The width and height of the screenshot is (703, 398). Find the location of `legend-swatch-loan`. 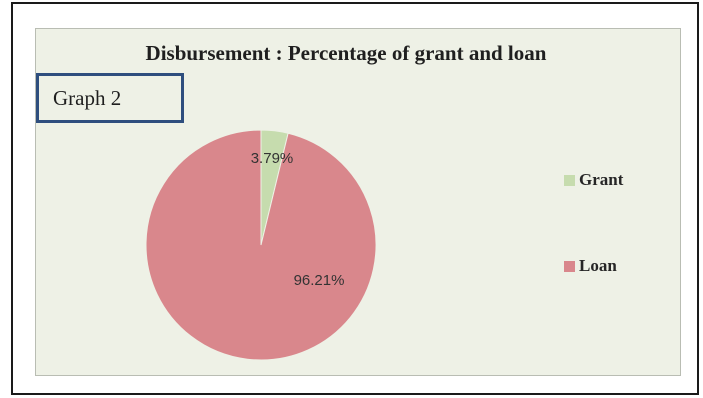

legend-swatch-loan is located at coordinates (569, 266).